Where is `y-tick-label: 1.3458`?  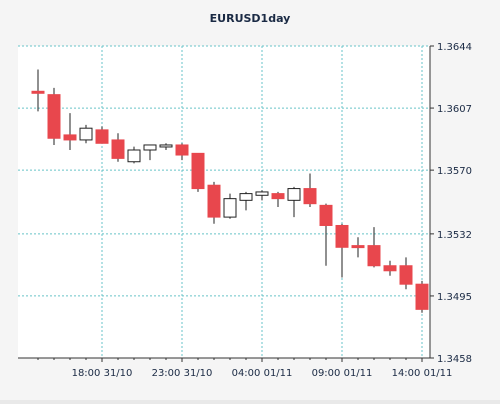 y-tick-label: 1.3458 is located at coordinates (454, 359).